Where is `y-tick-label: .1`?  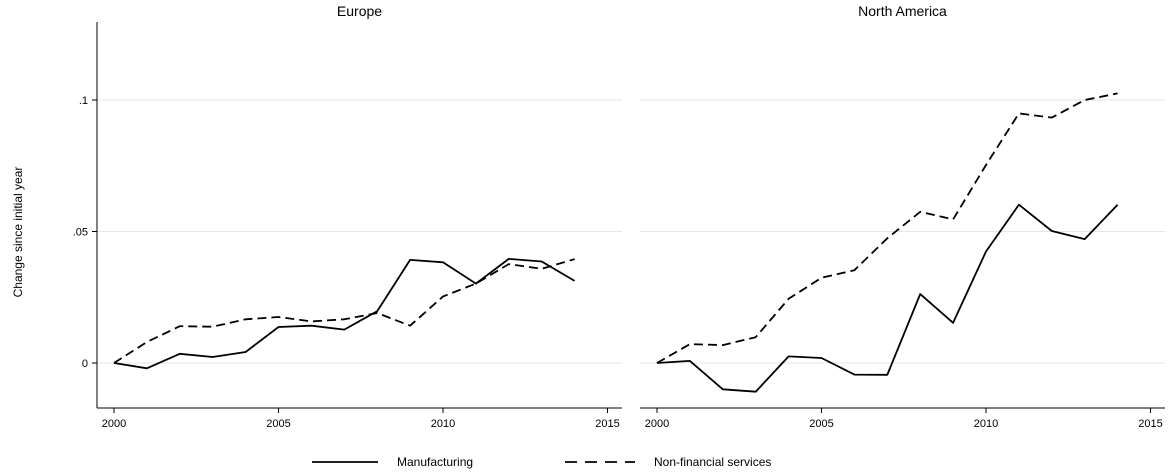
y-tick-label: .1 is located at coordinates (83, 101).